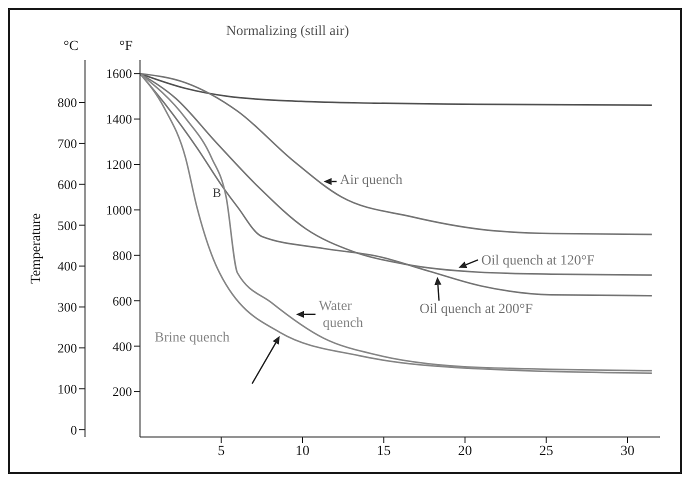 This screenshot has height=480, width=688. What do you see at coordinates (126, 46) in the screenshot?
I see `y-axis-title: °F` at bounding box center [126, 46].